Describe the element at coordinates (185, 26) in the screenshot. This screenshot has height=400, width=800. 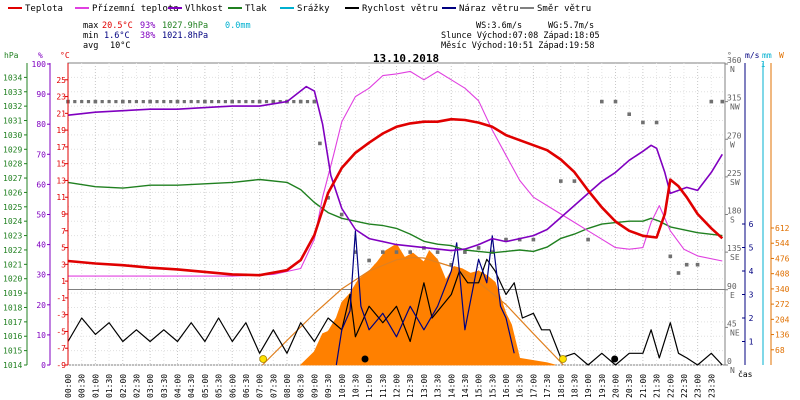
I see `stat-max-press: 1027.9hPa` at that location.